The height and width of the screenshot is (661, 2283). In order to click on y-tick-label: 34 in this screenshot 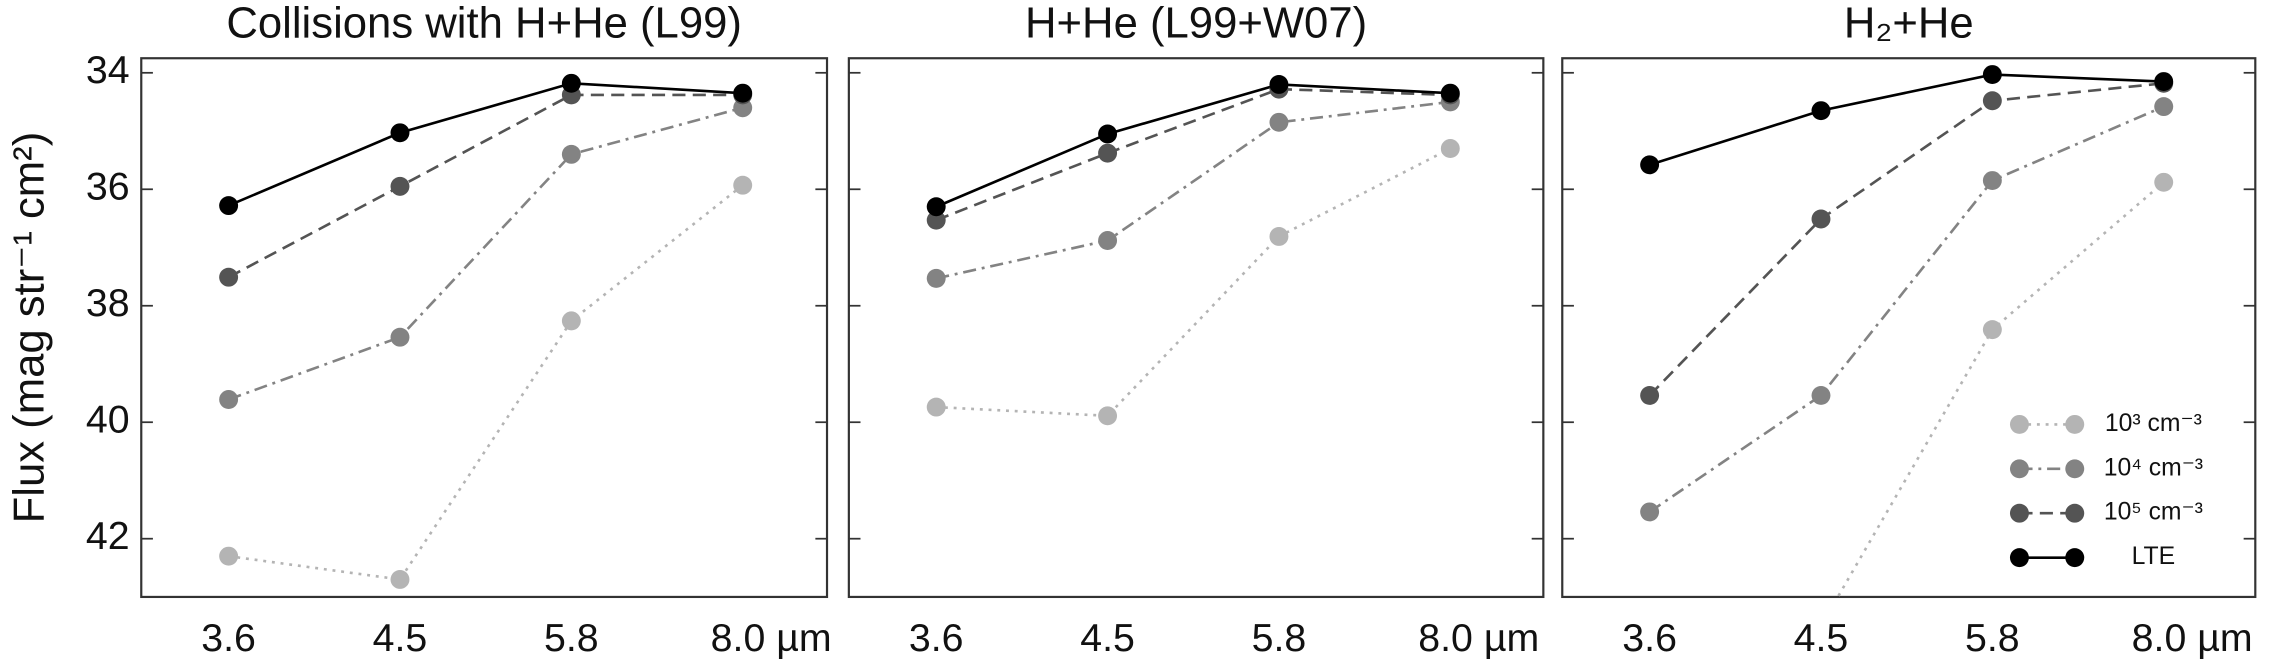, I will do `click(108, 70)`.